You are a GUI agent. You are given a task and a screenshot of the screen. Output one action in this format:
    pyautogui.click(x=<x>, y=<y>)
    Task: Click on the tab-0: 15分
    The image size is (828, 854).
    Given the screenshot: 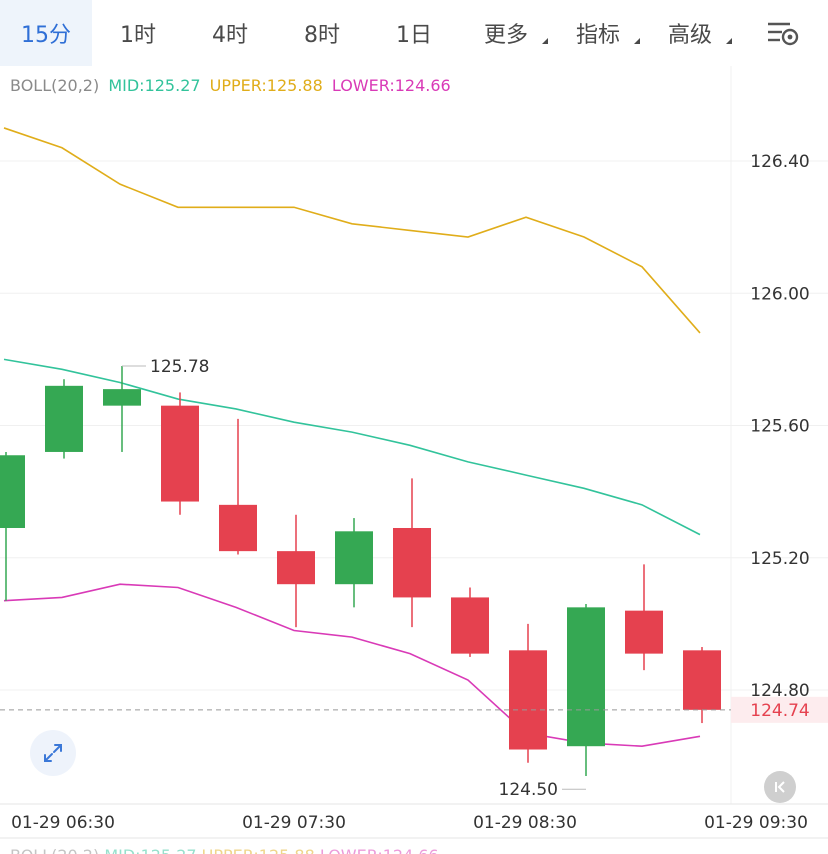 What is the action you would take?
    pyautogui.click(x=46, y=33)
    